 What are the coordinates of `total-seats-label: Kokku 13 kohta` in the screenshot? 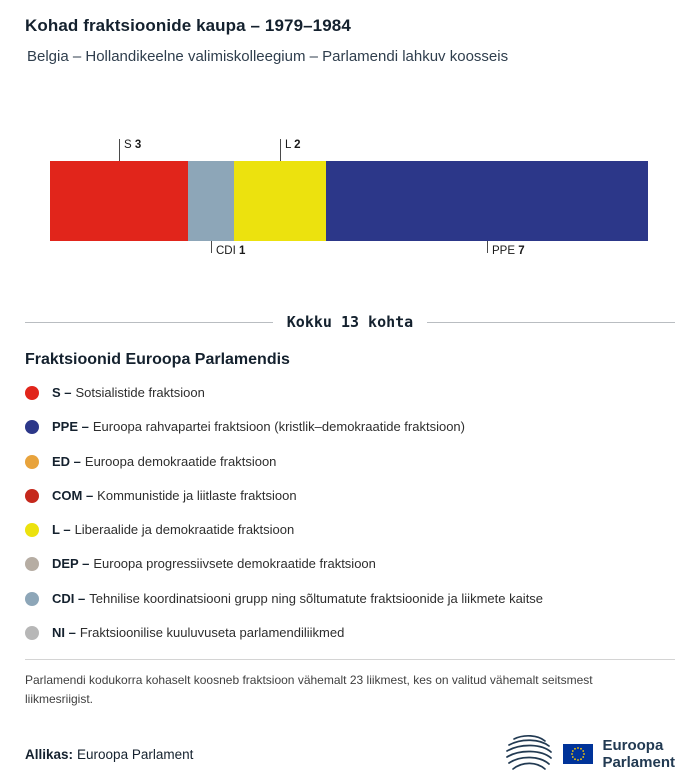 It's located at (350, 322).